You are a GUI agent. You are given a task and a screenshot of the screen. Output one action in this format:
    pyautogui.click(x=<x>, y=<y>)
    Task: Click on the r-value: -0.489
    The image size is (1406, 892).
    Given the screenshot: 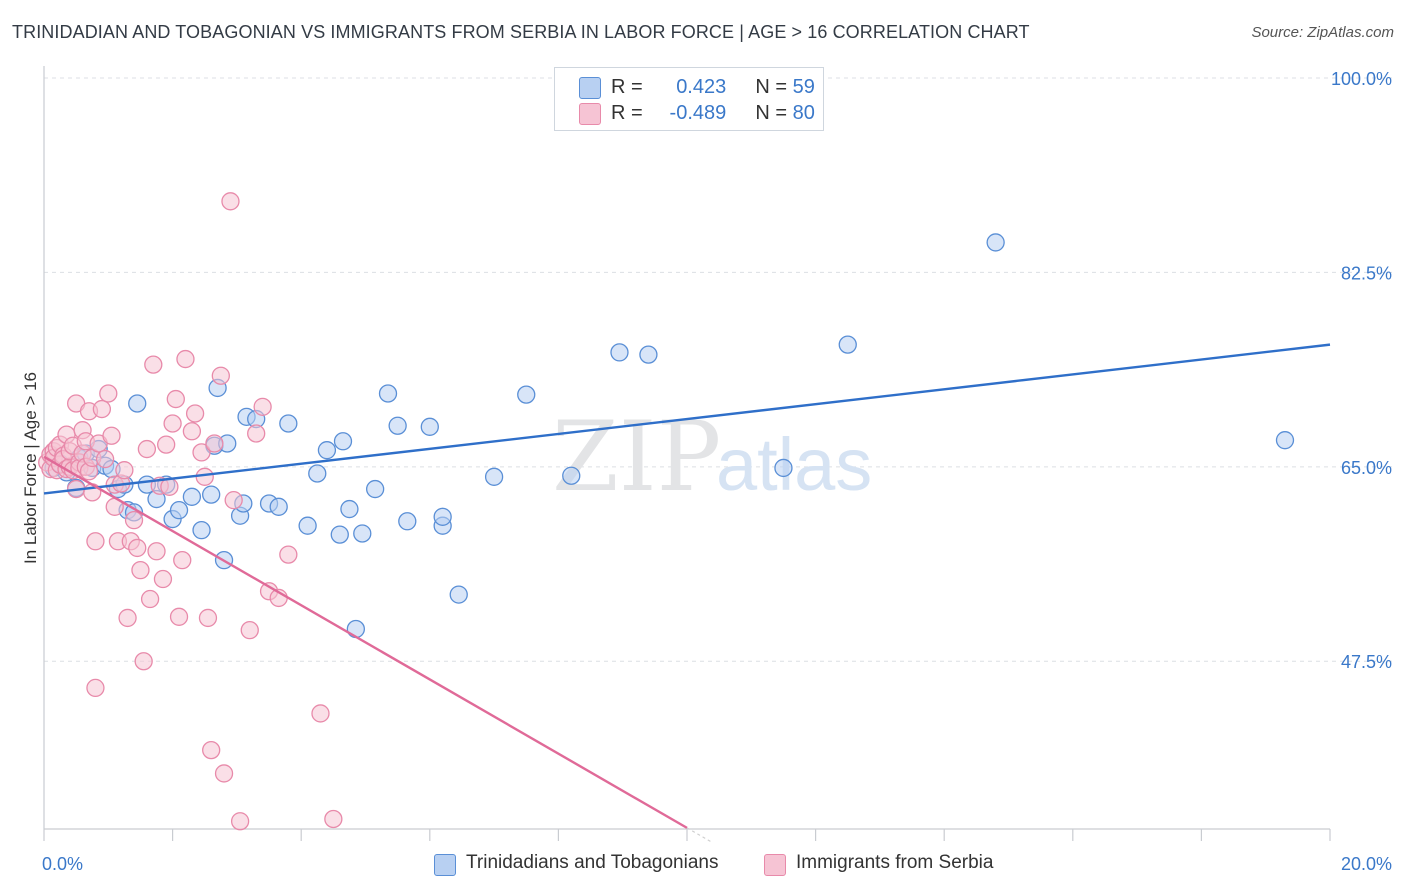 What is the action you would take?
    pyautogui.click(x=698, y=113)
    